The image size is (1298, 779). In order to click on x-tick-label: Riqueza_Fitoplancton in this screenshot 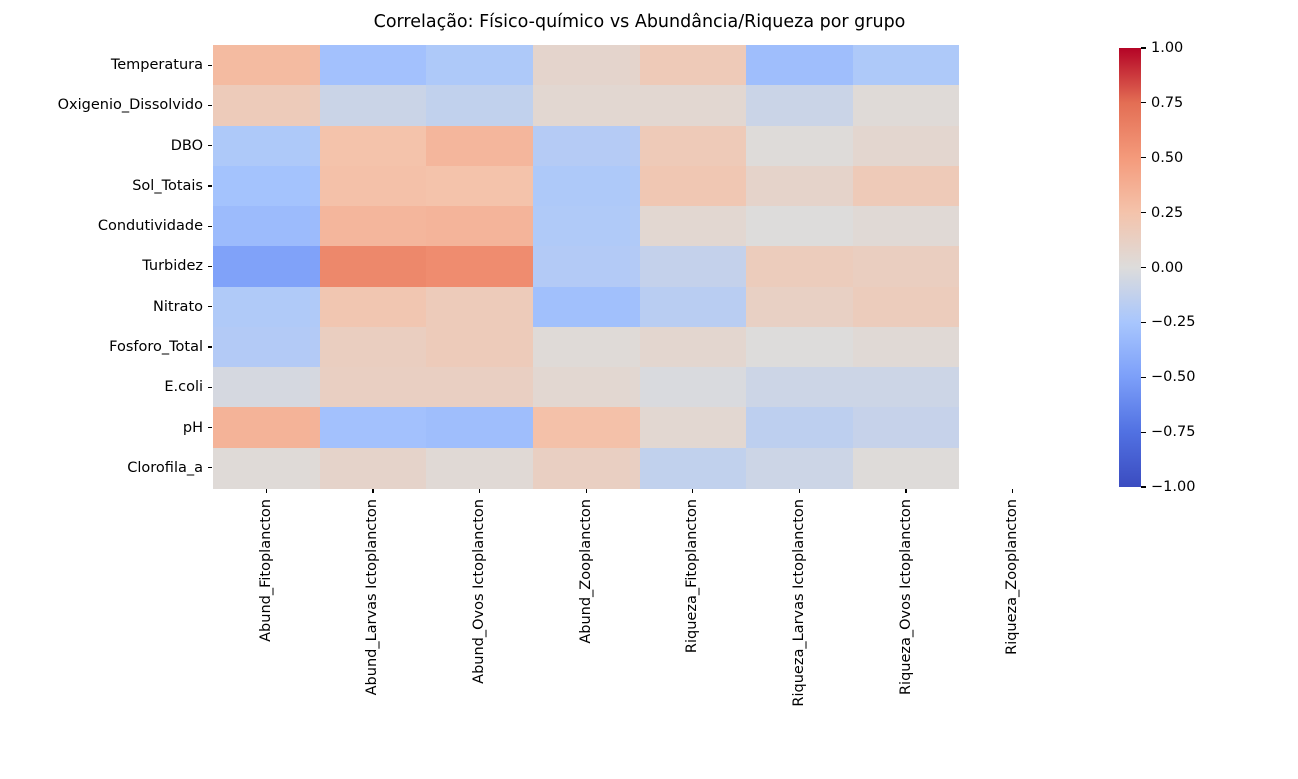, I will do `click(692, 576)`.